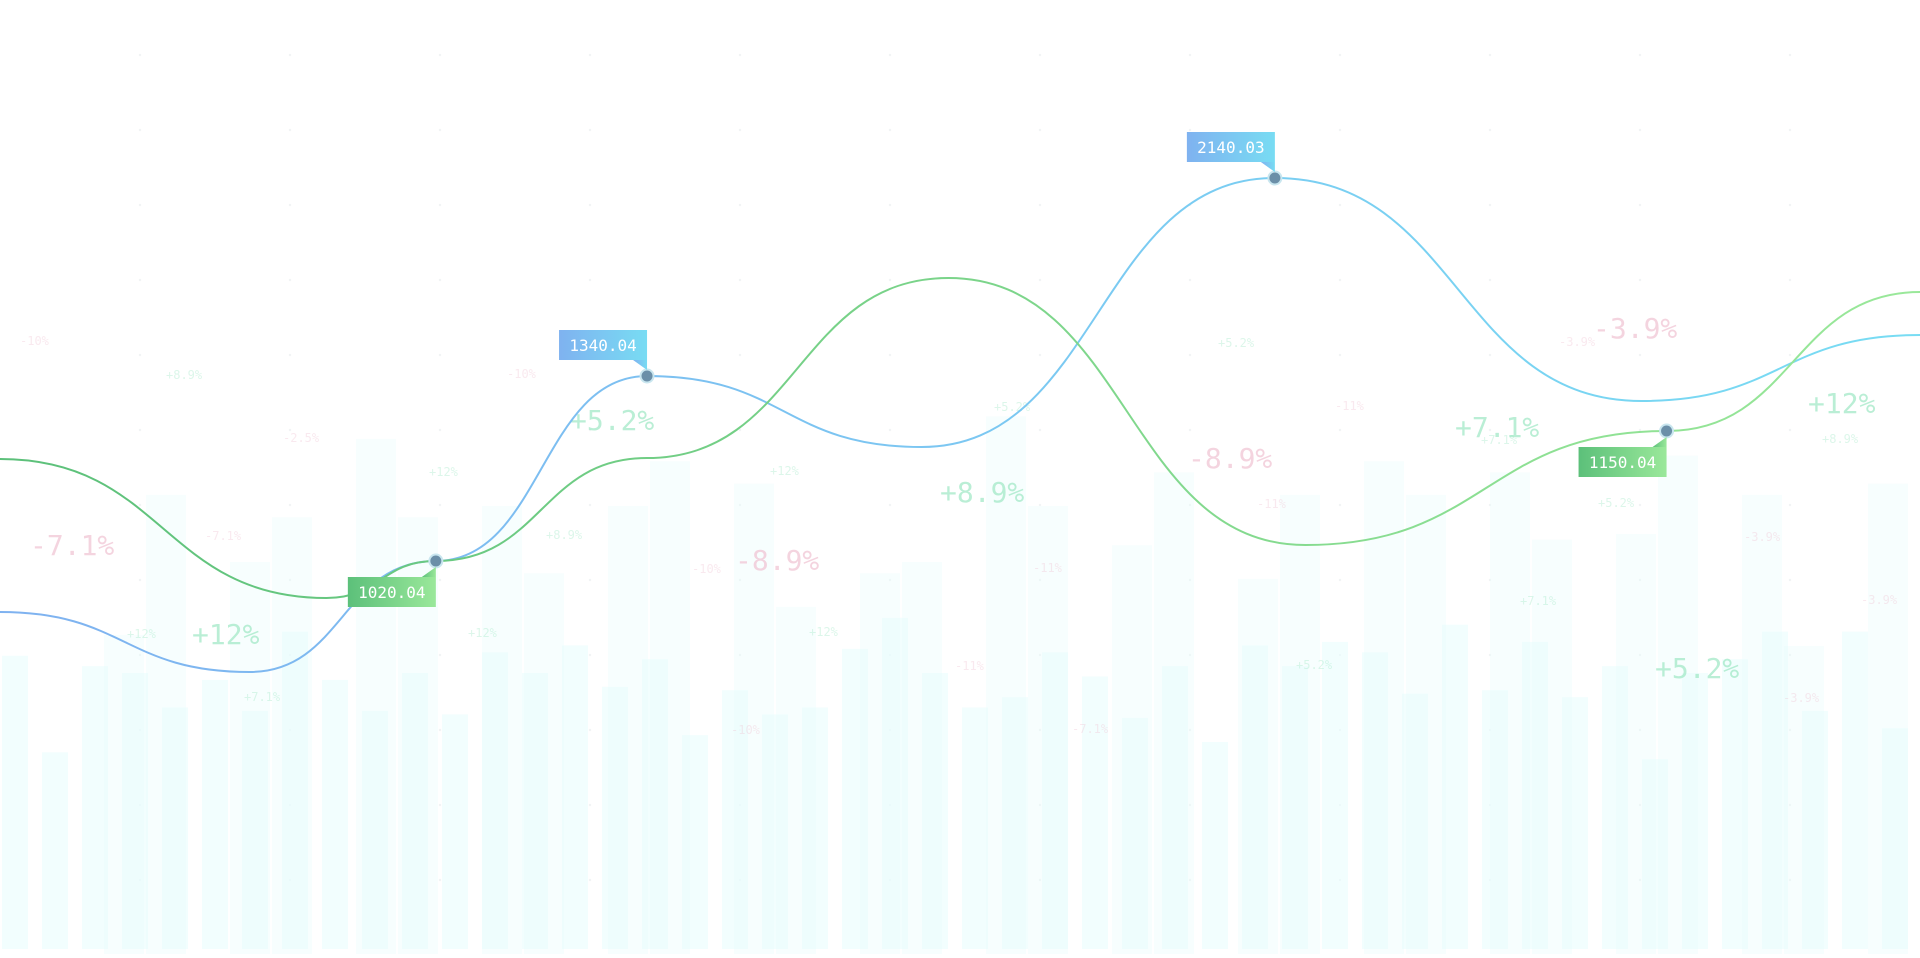 This screenshot has width=1920, height=958. Describe the element at coordinates (262, 697) in the screenshot. I see `faint-percent-label: +7.1%` at that location.